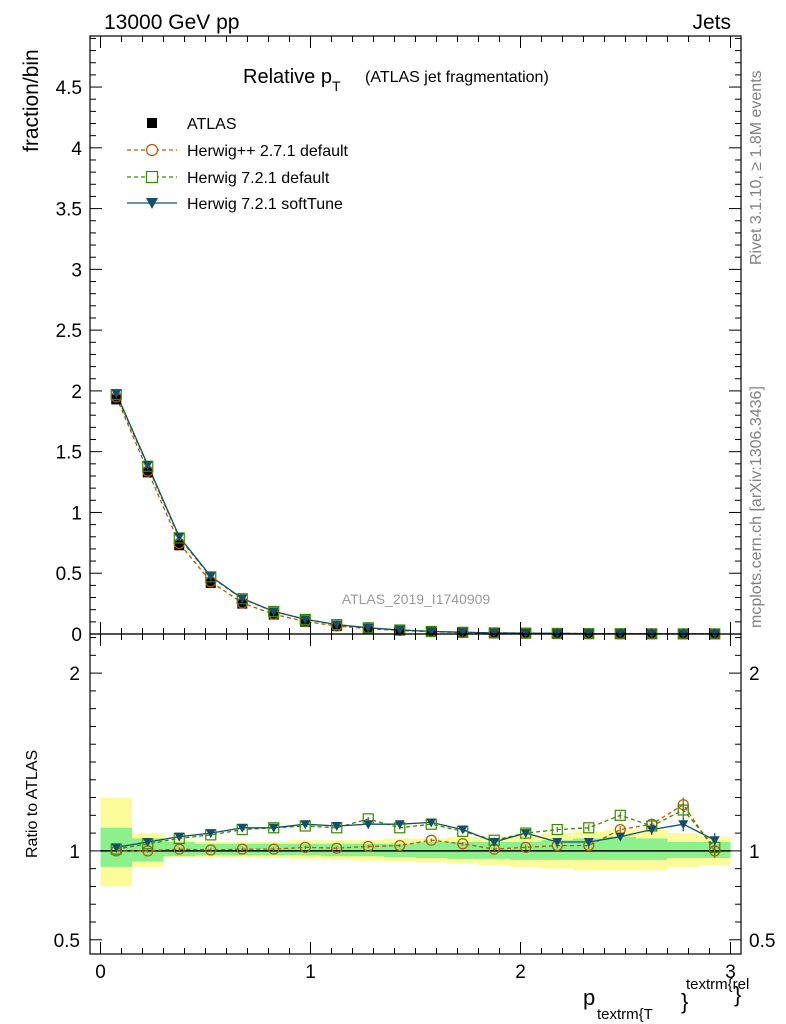  What do you see at coordinates (756, 507) in the screenshot?
I see `mcplots-credit: mcplots.cern.ch [arXiv:1306.3436]` at bounding box center [756, 507].